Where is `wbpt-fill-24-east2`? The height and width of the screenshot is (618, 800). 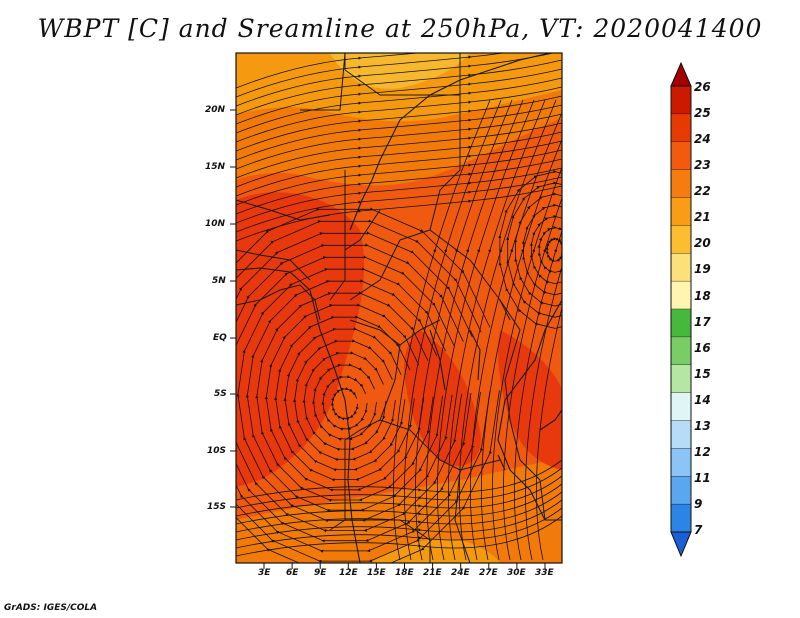 wbpt-fill-24-east2 is located at coordinates (530, 400).